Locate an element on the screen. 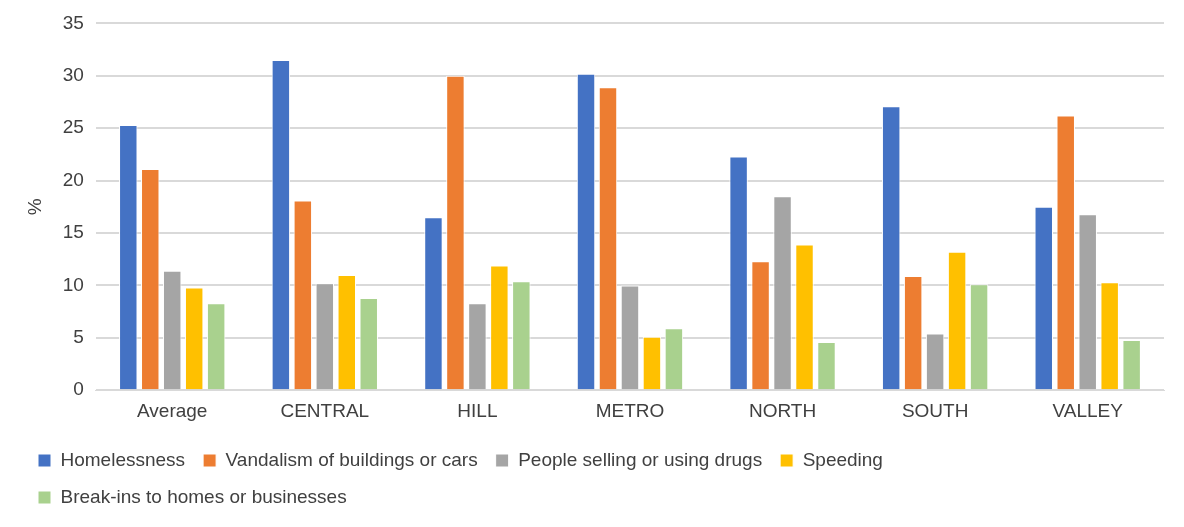 The width and height of the screenshot is (1184, 527). y-tick-label: 10 is located at coordinates (73, 284).